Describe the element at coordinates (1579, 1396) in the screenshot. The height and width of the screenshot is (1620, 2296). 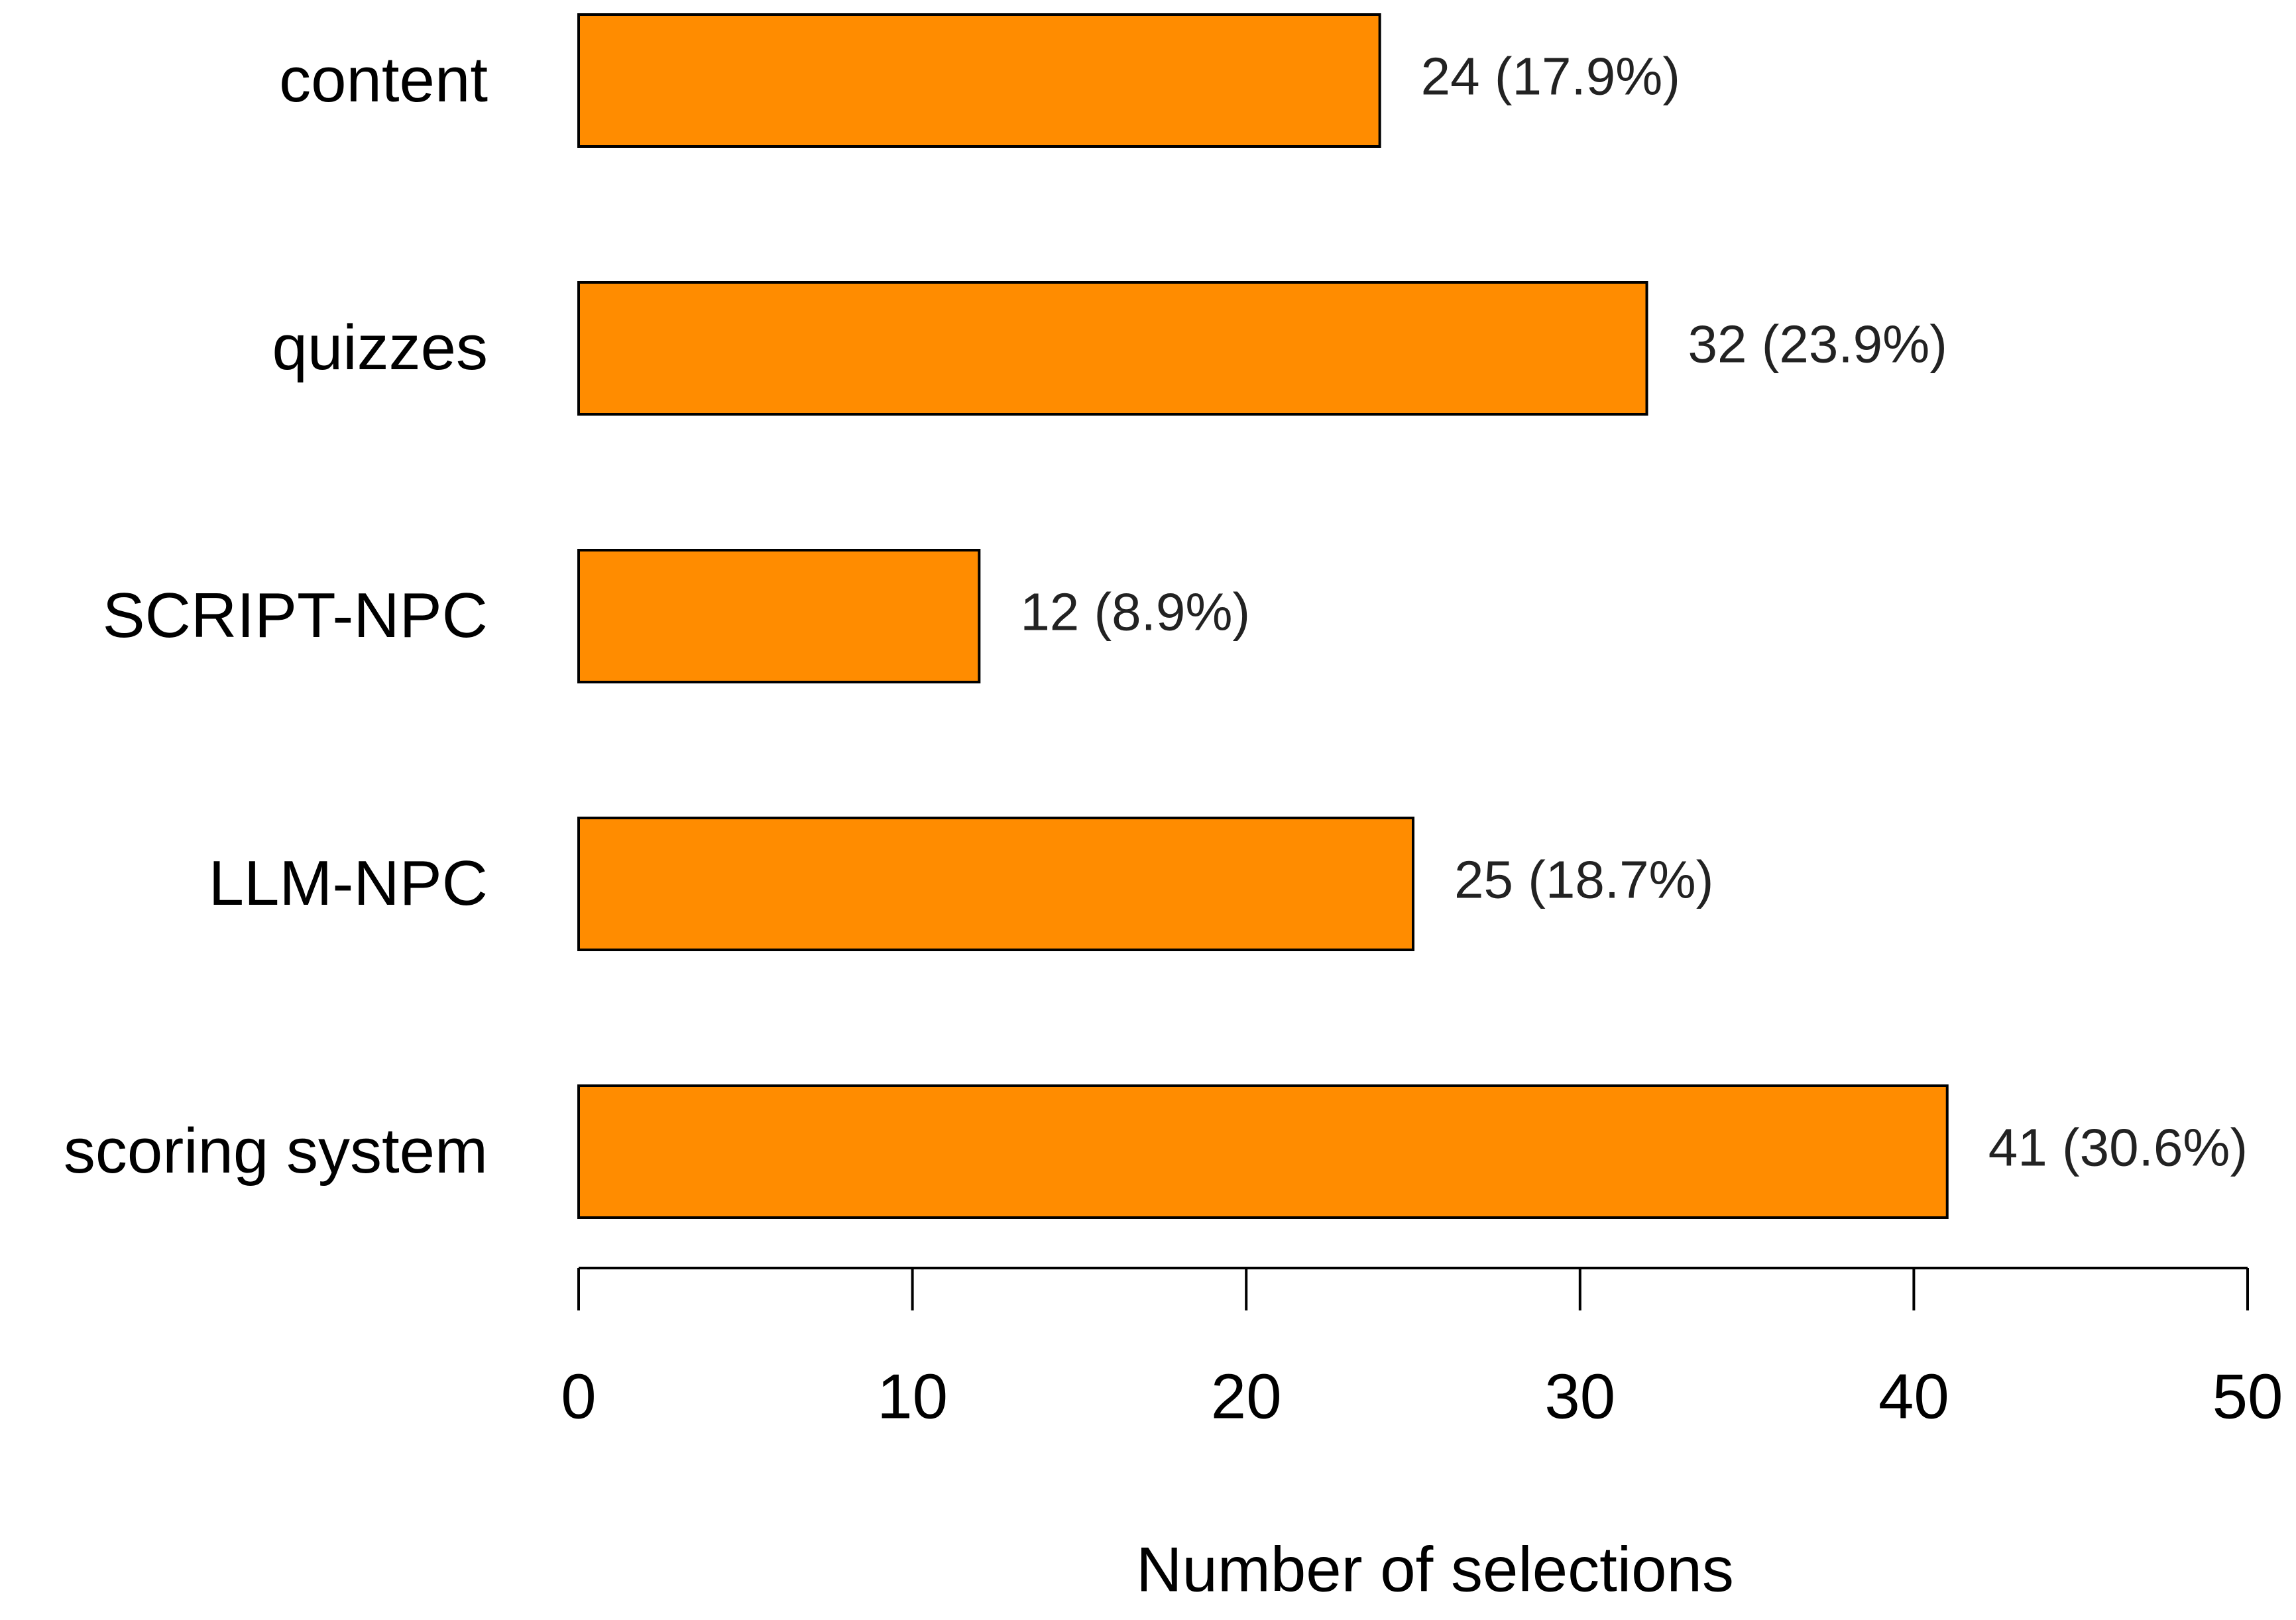
I see `x-tick-label: 30` at that location.